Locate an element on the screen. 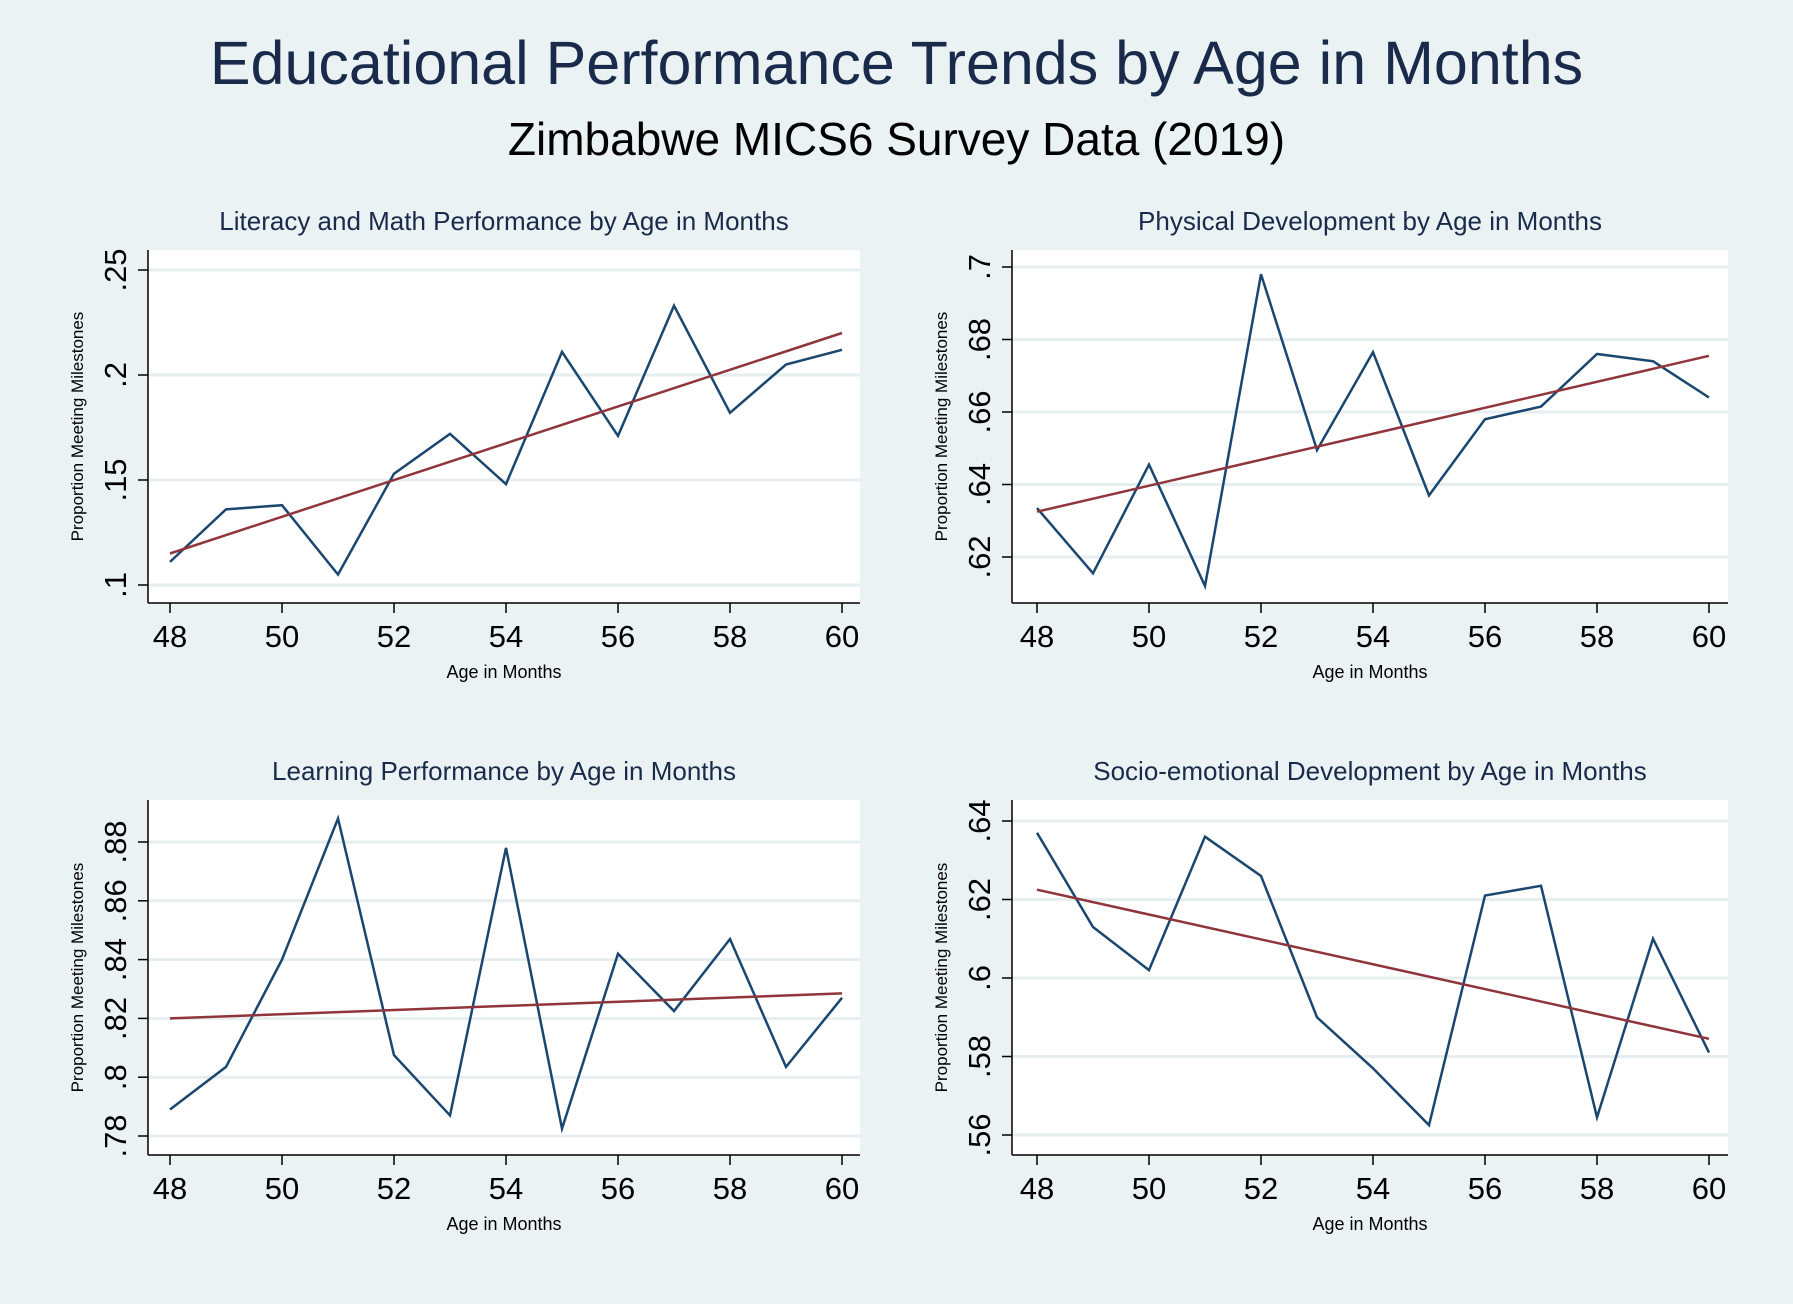 The image size is (1793, 1304). y-tick-label: .86 is located at coordinates (115, 900).